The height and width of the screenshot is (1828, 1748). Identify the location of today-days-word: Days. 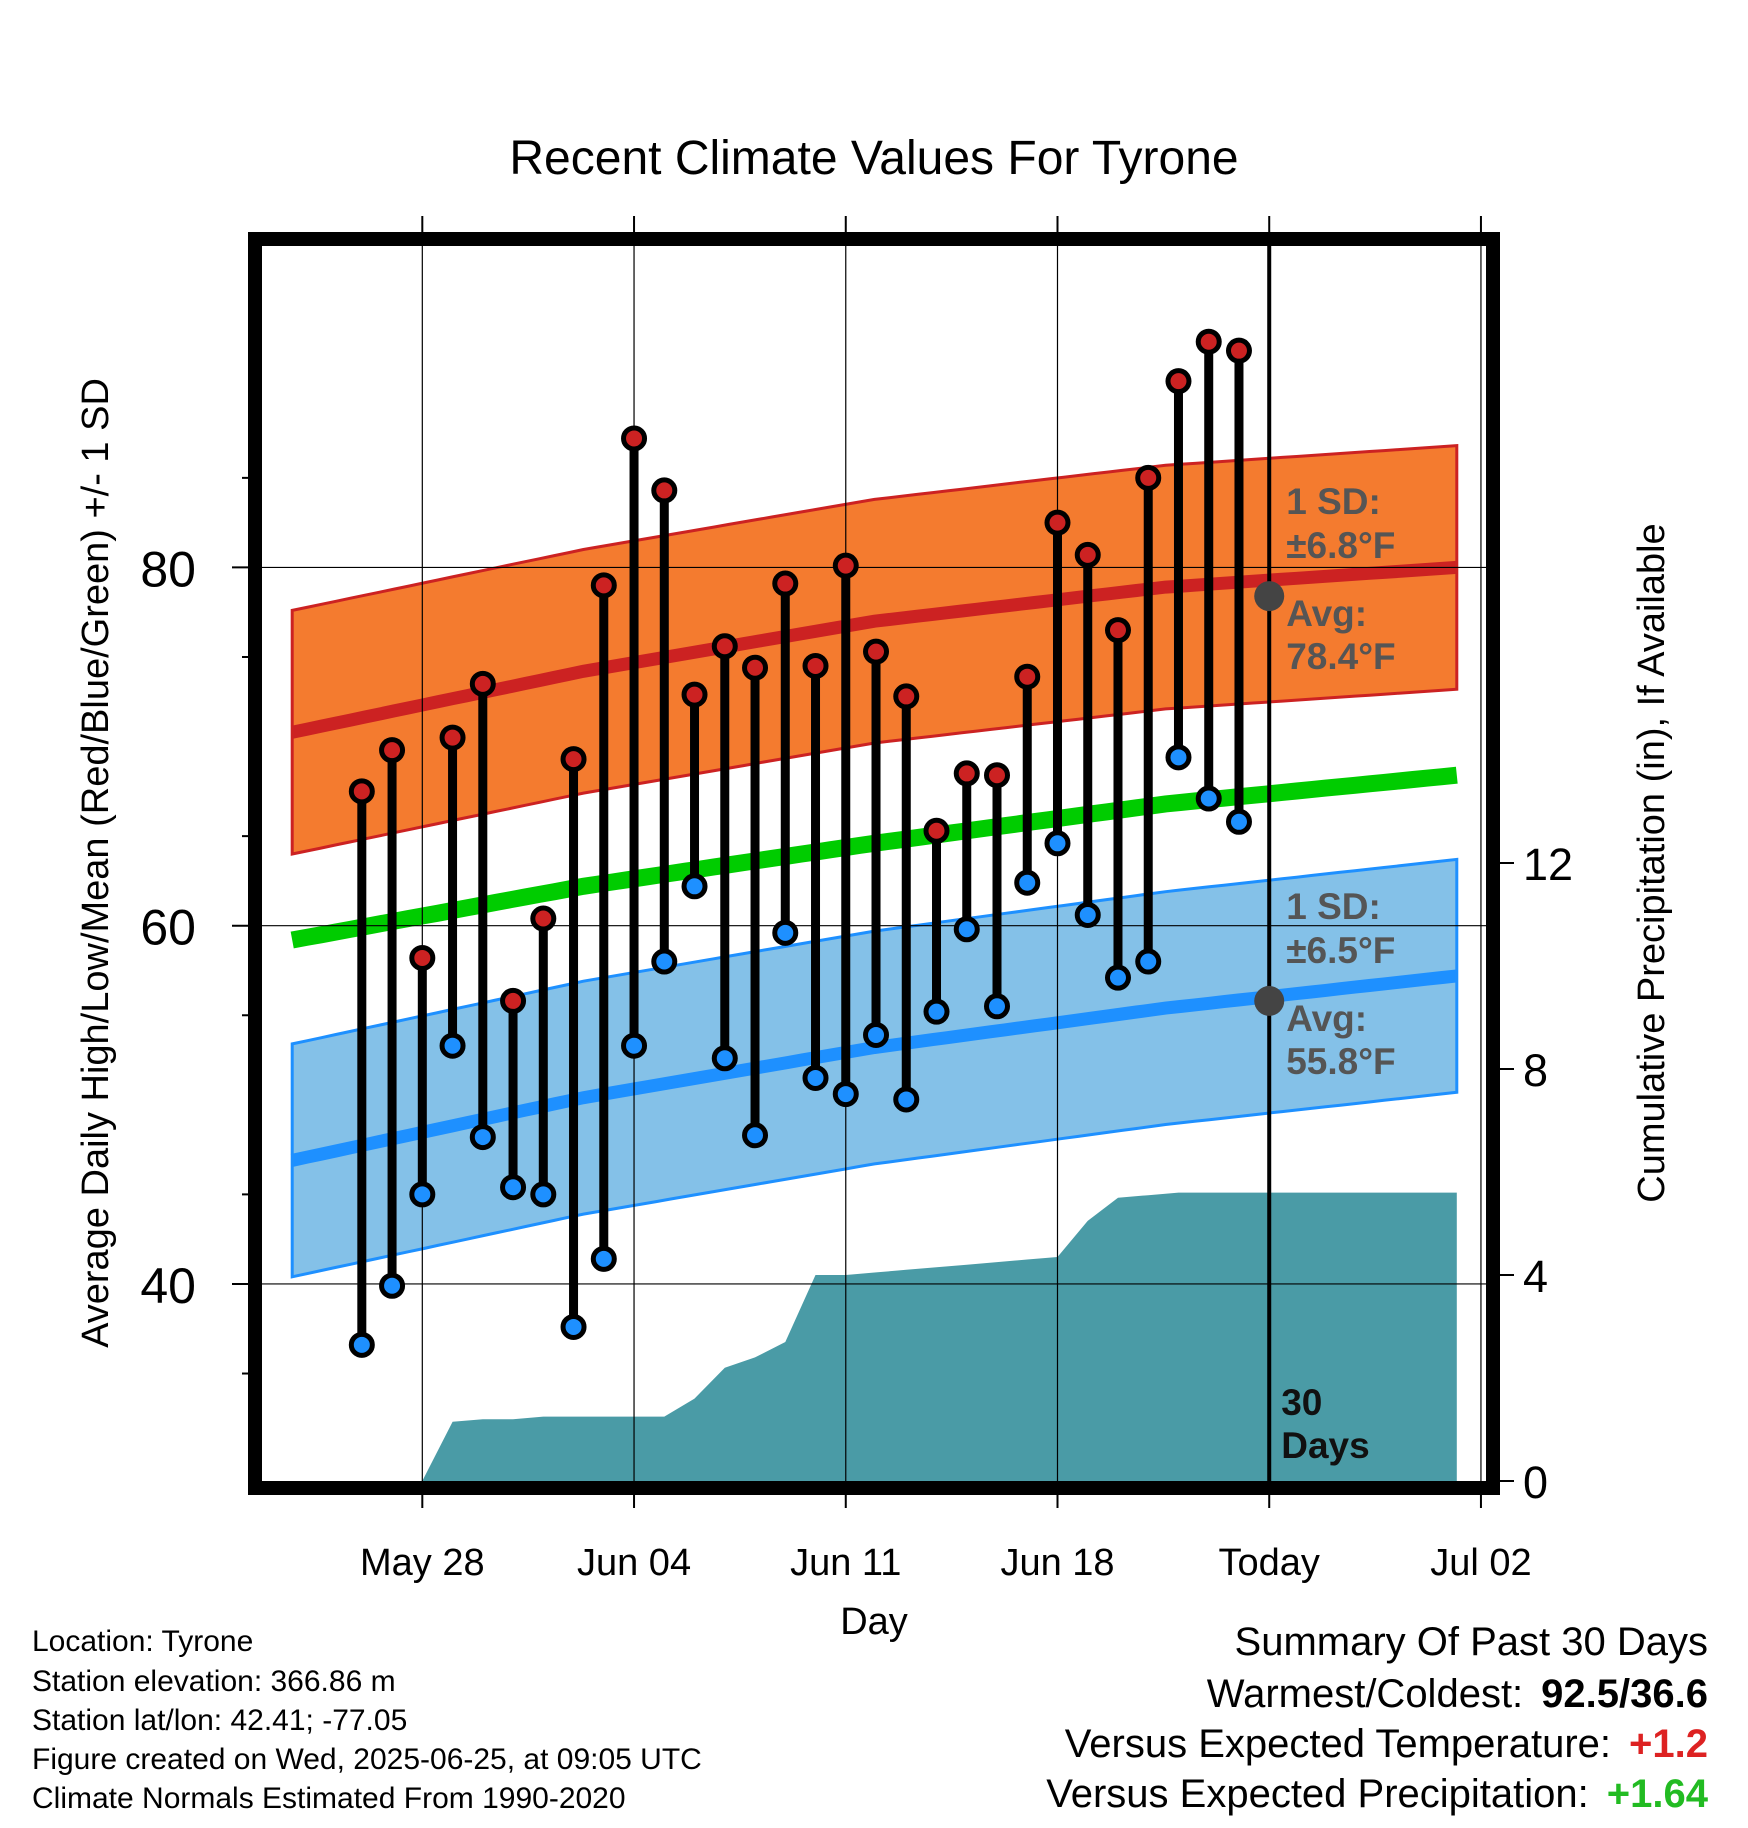
(1325, 1445).